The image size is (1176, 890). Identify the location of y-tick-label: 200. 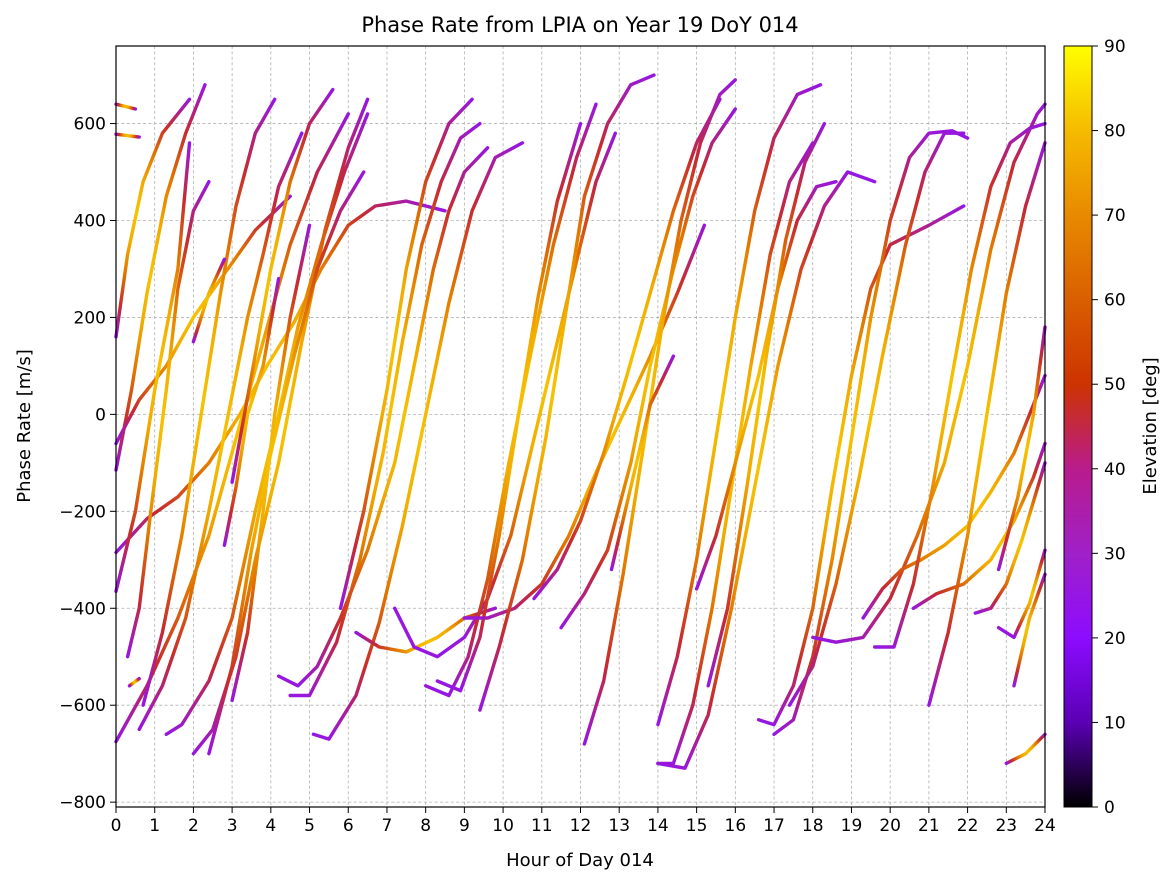
(90, 318).